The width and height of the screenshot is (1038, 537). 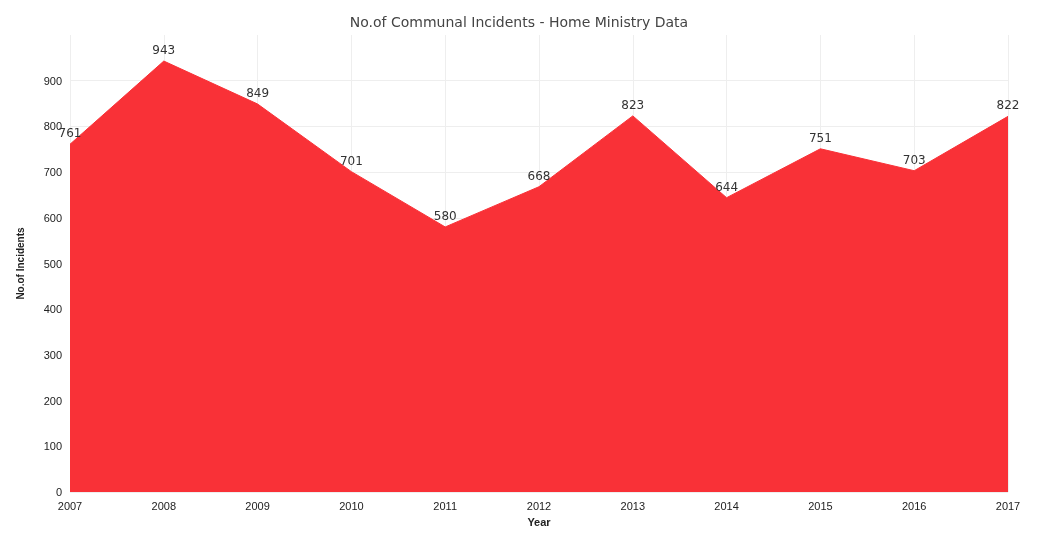 What do you see at coordinates (726, 505) in the screenshot?
I see `x-tick-label: 2014` at bounding box center [726, 505].